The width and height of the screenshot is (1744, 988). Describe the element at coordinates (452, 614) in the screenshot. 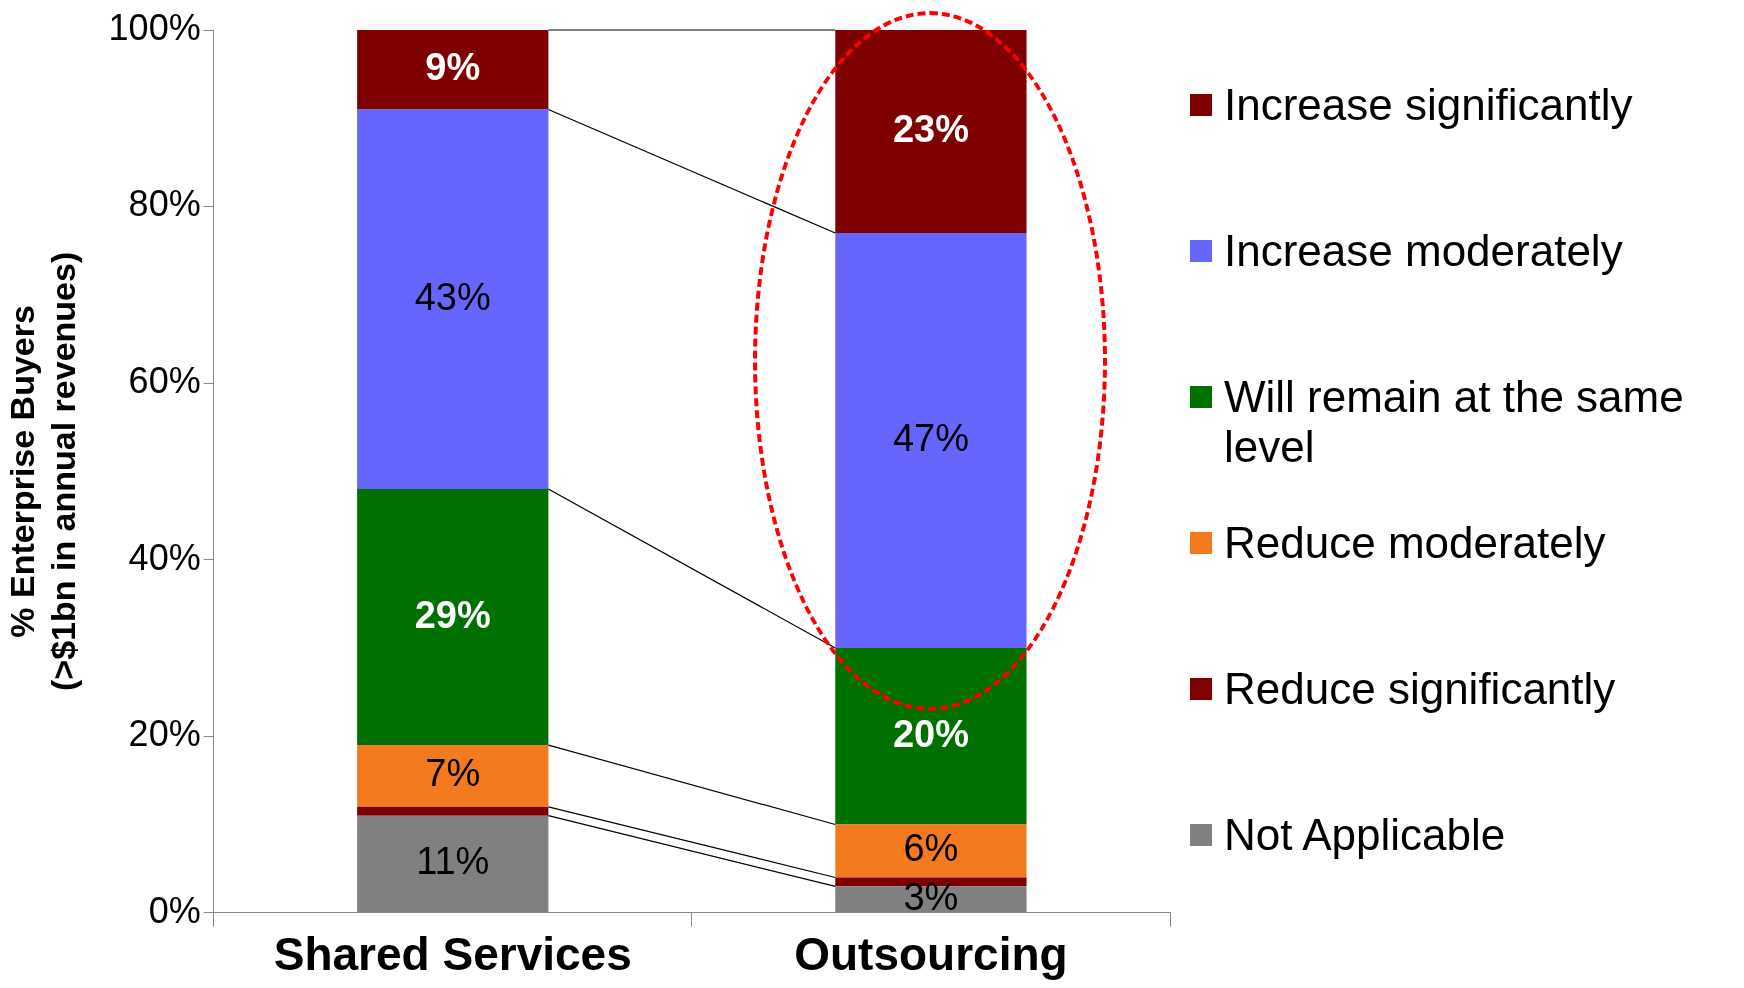

I see `data-label: 29%` at that location.